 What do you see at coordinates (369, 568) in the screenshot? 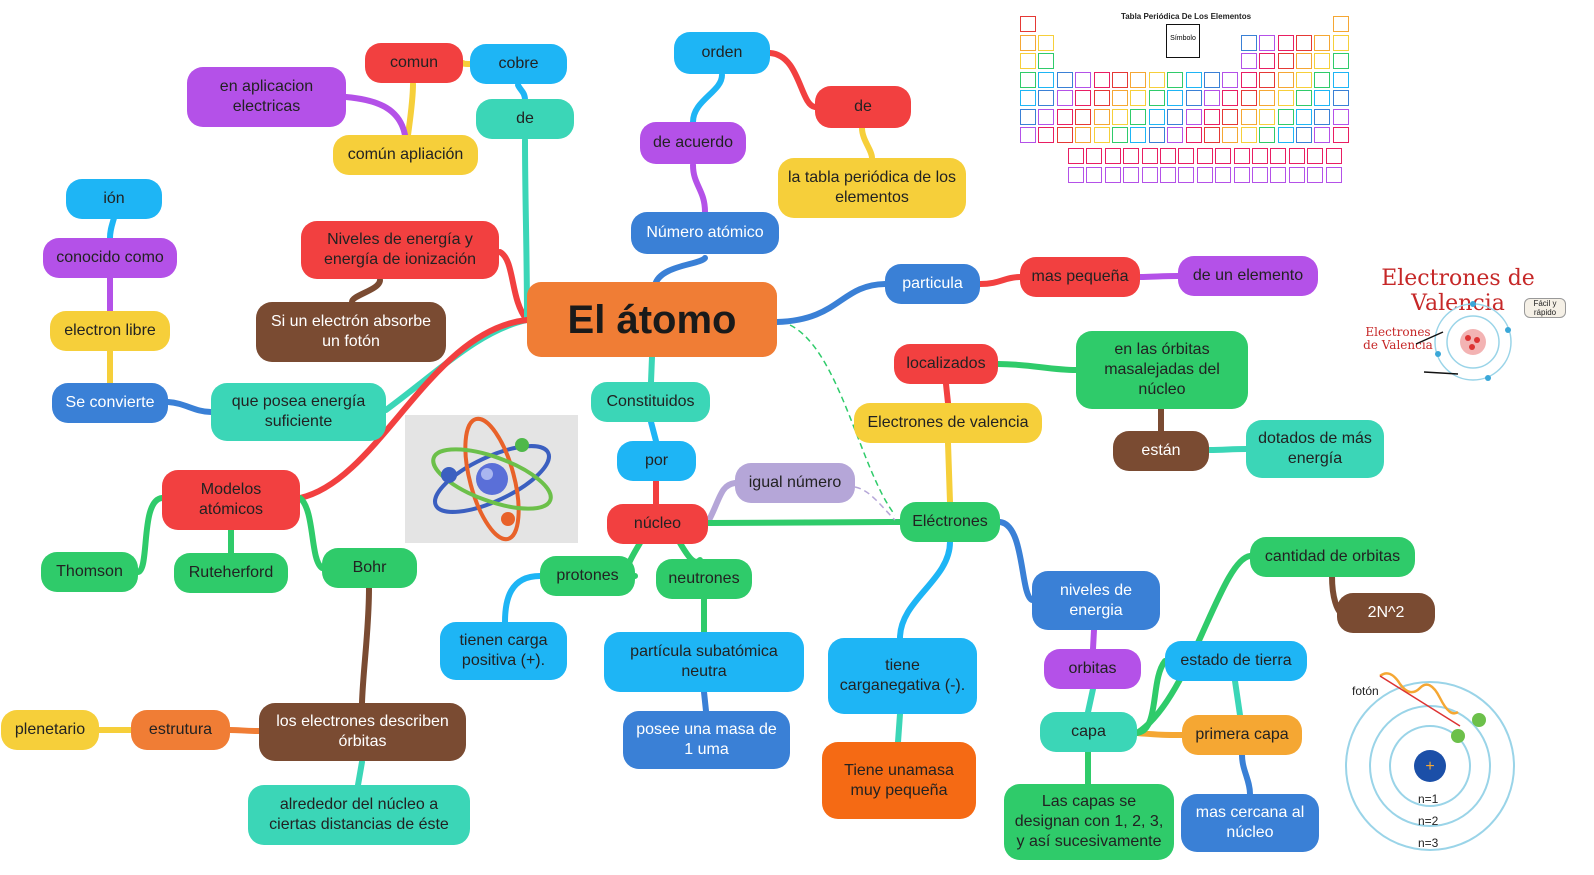
I see `node-bohr: Bohr` at bounding box center [369, 568].